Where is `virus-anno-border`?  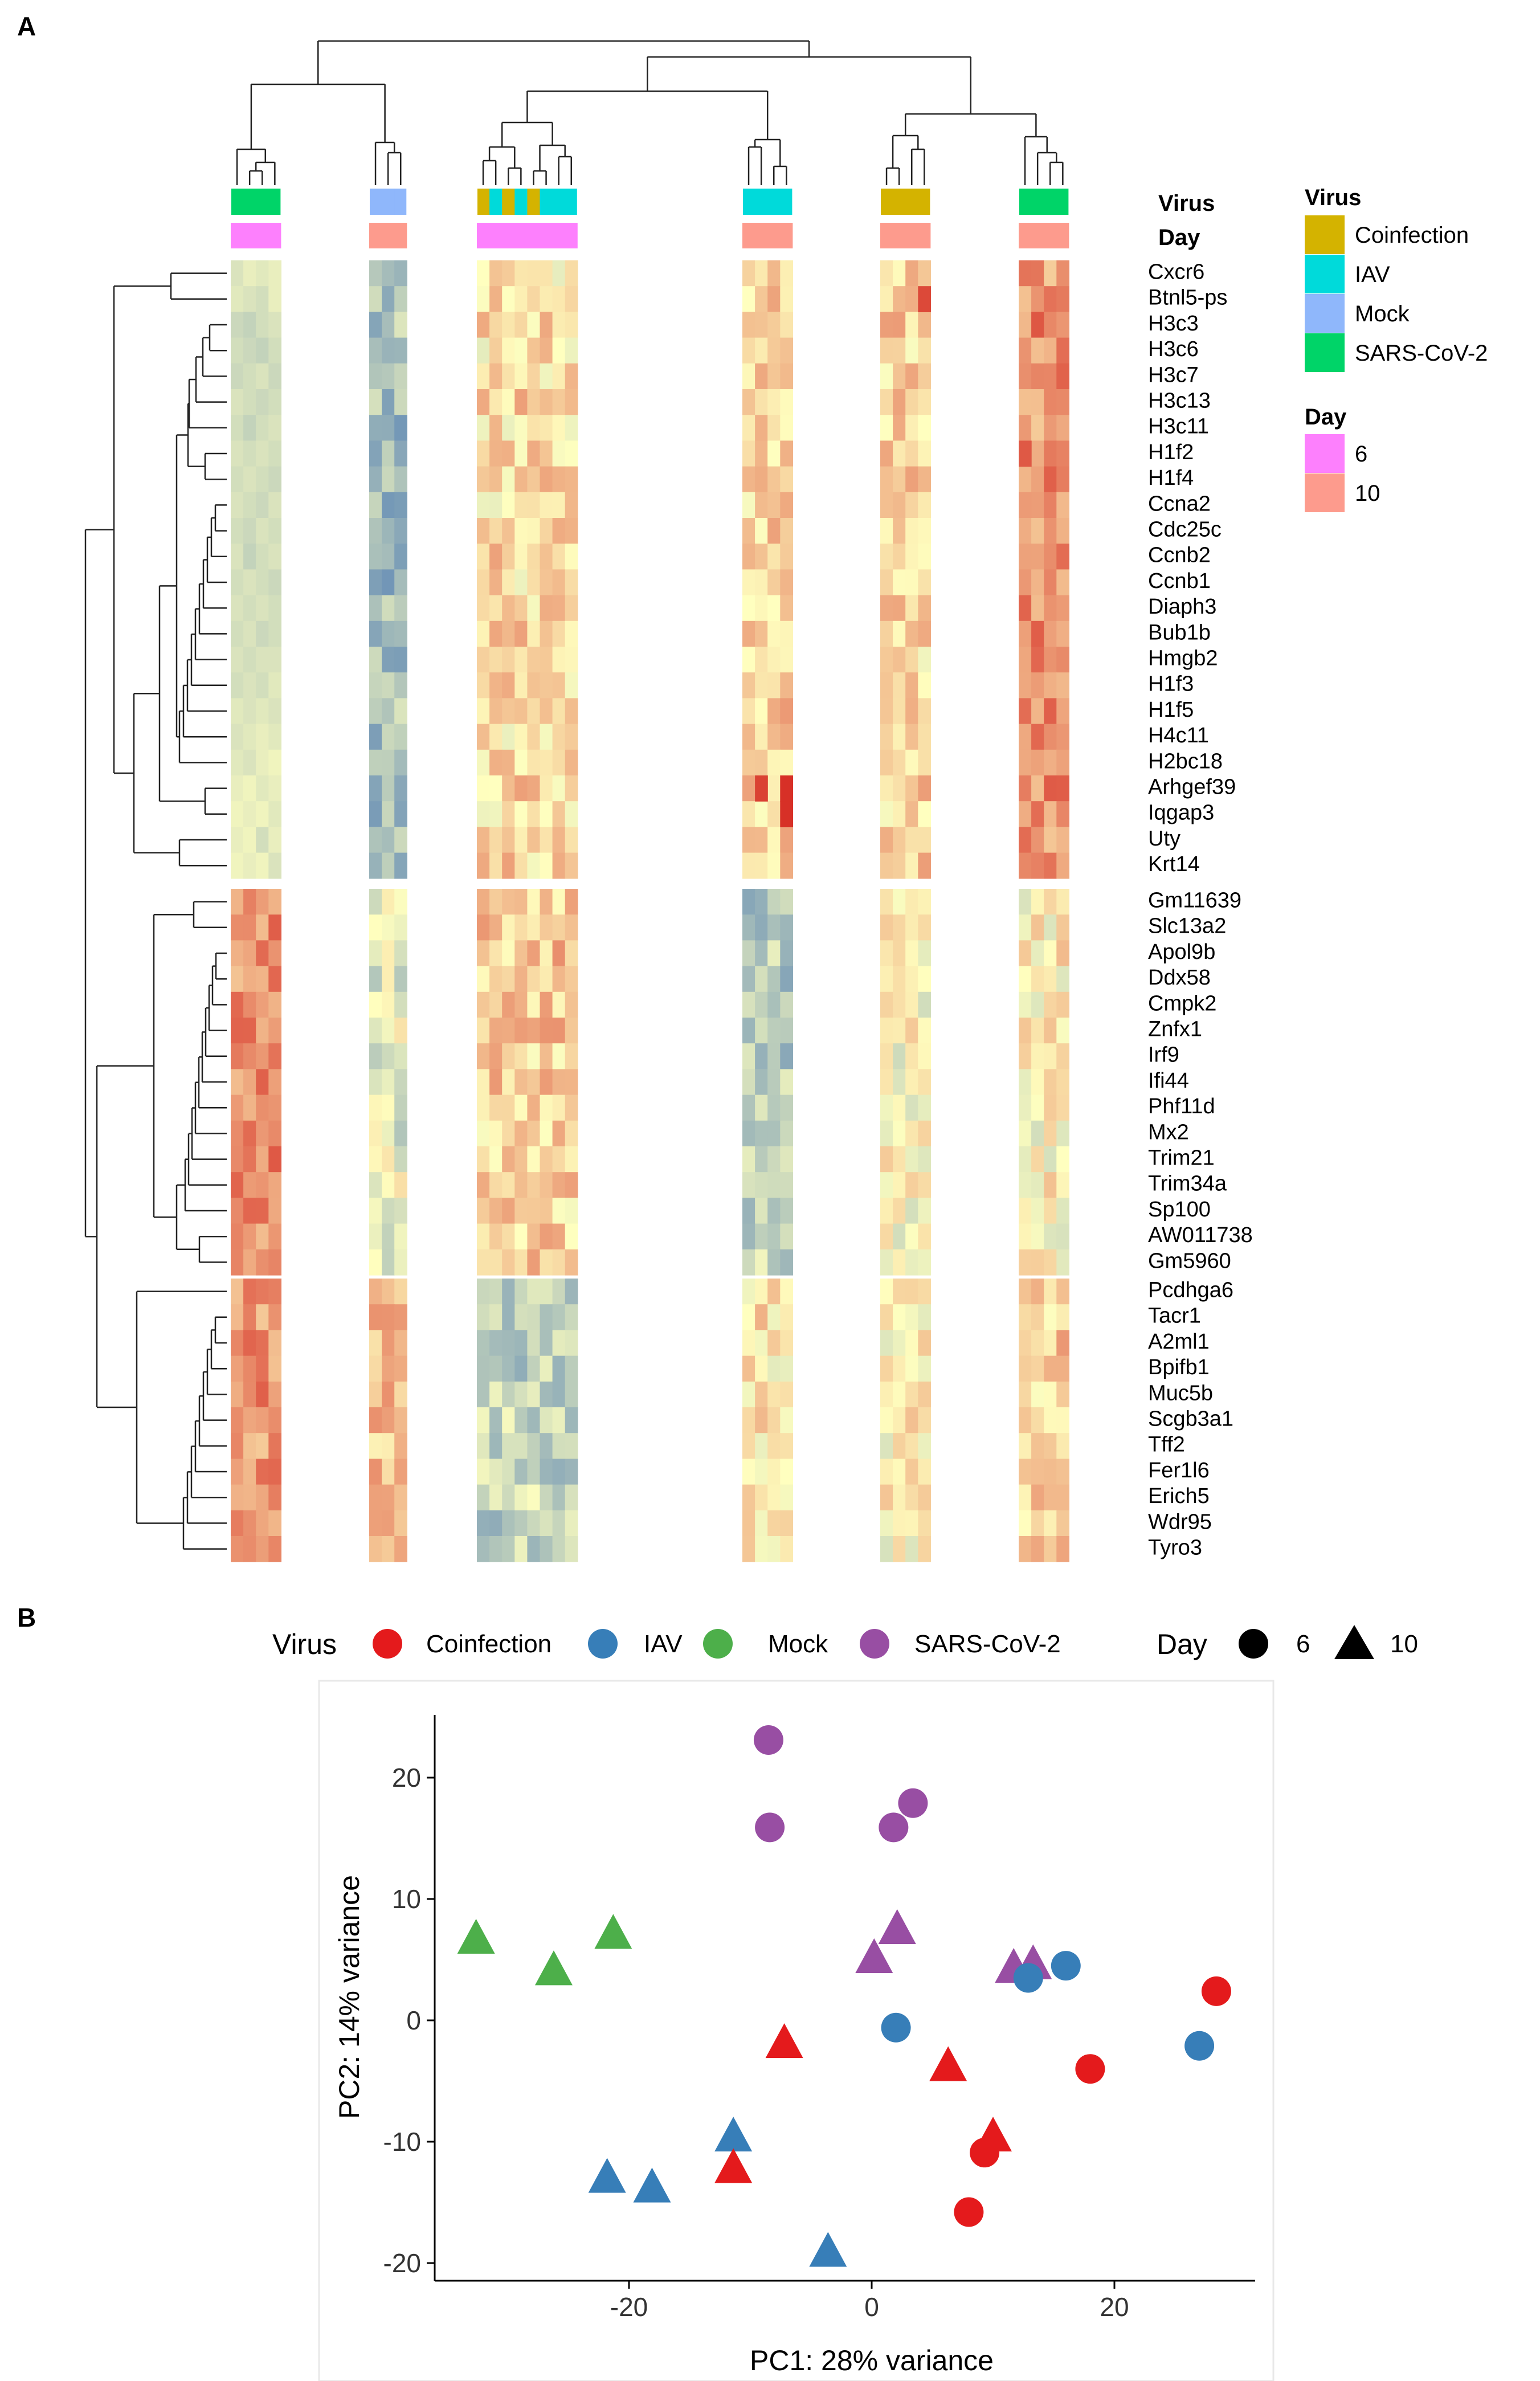 virus-anno-border is located at coordinates (768, 201).